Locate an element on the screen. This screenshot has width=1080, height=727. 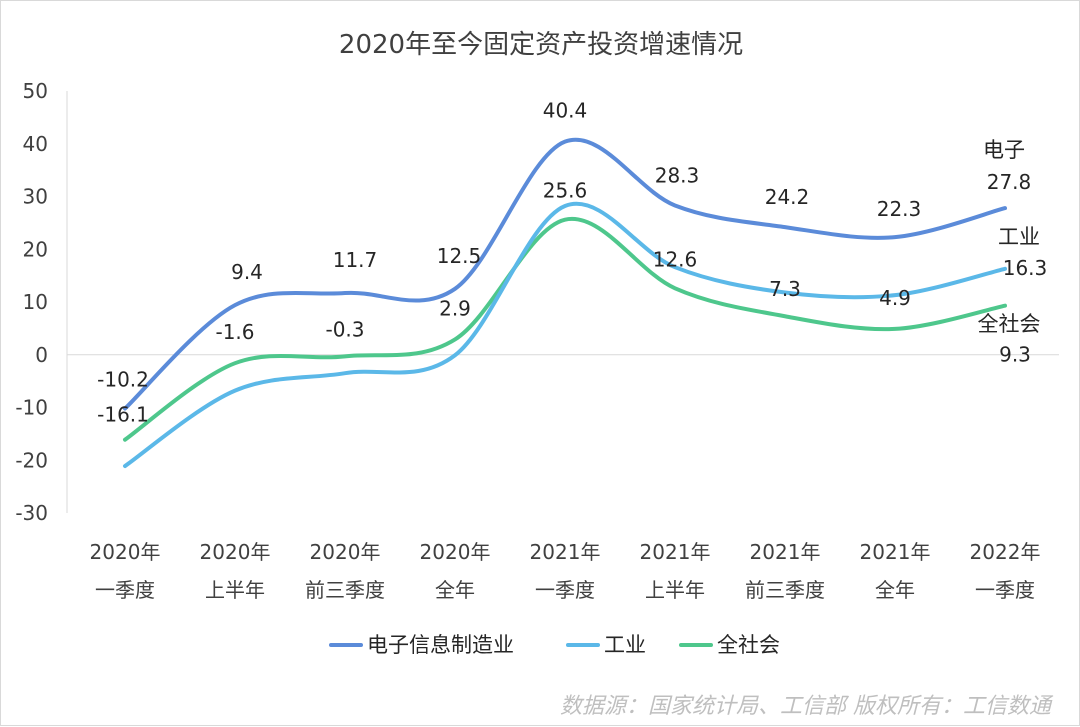
y-tick-label: 30 is located at coordinates (35, 197).